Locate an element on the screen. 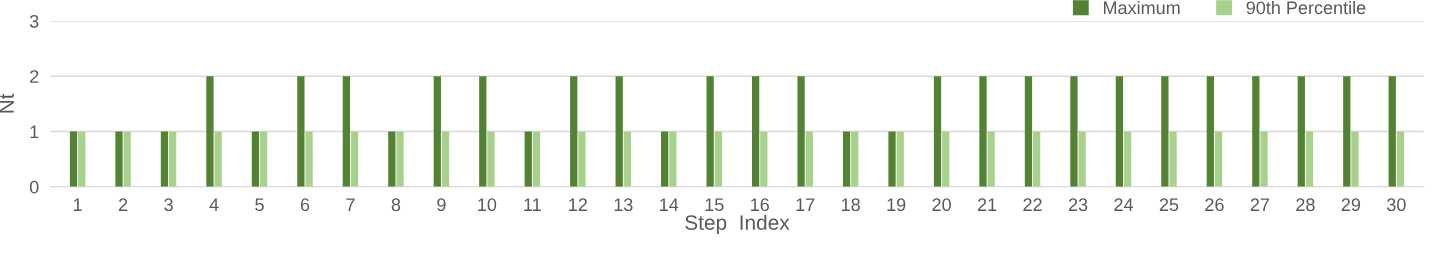 The height and width of the screenshot is (263, 1438). y-tick-label: 2 is located at coordinates (34, 76).